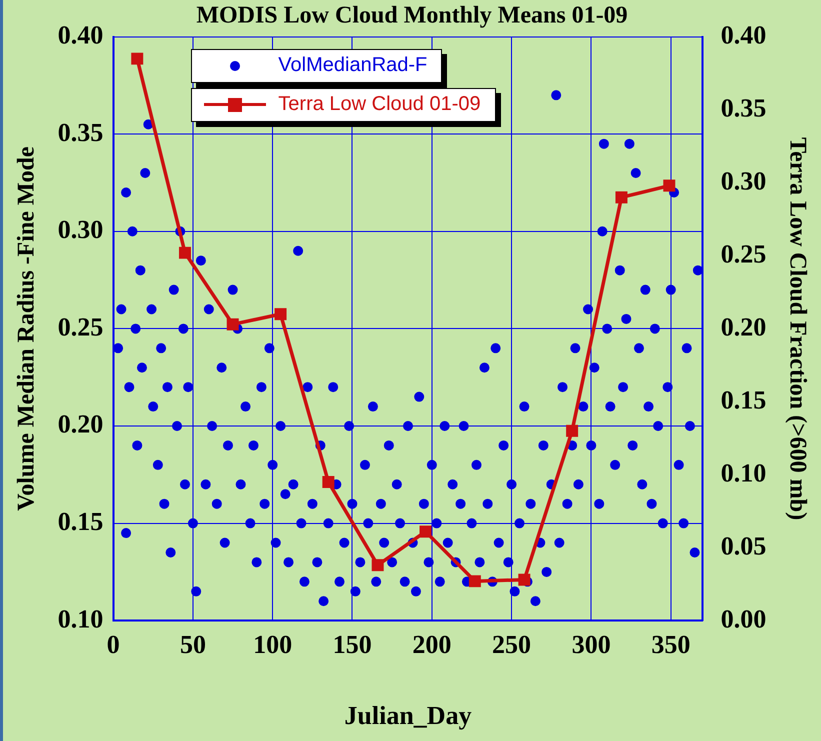  I want to click on x-tick-label: 350, so click(670, 644).